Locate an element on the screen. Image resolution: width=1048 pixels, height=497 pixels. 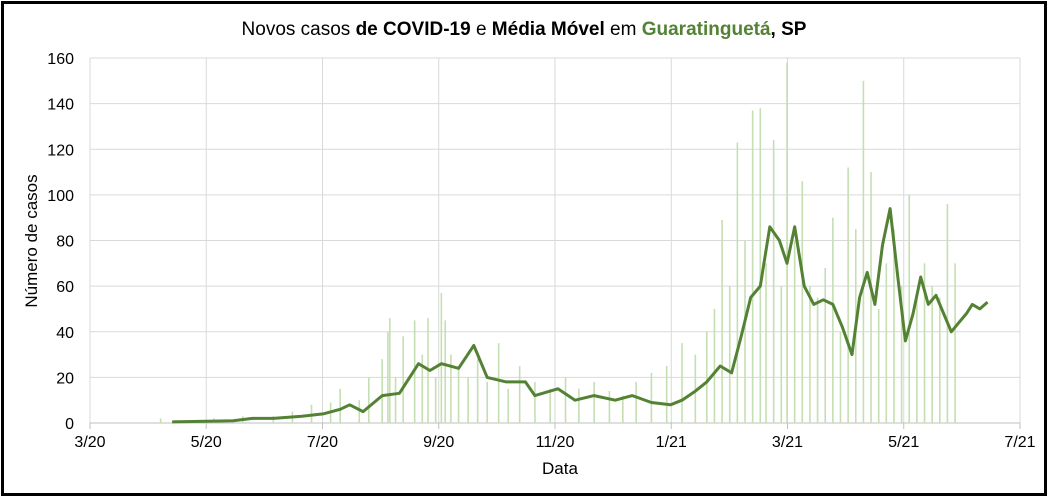
title-part-2: de COVID-19 is located at coordinates (413, 29).